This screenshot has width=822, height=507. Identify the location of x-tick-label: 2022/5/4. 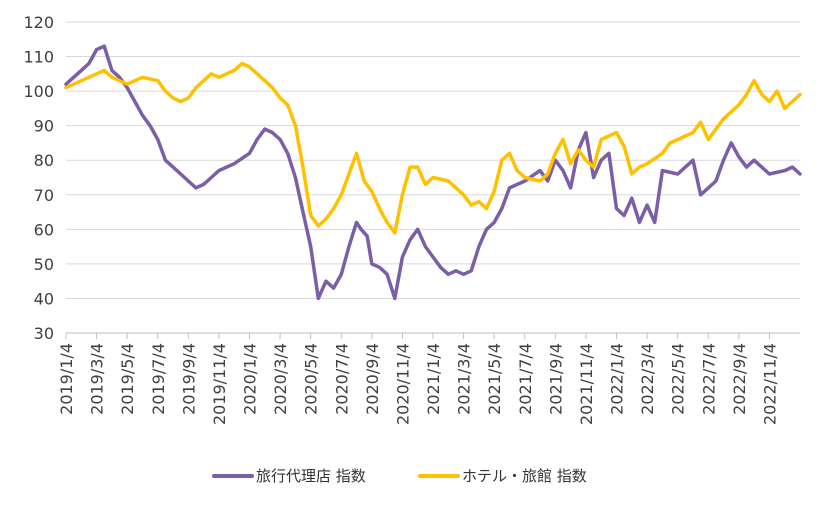
(678, 379).